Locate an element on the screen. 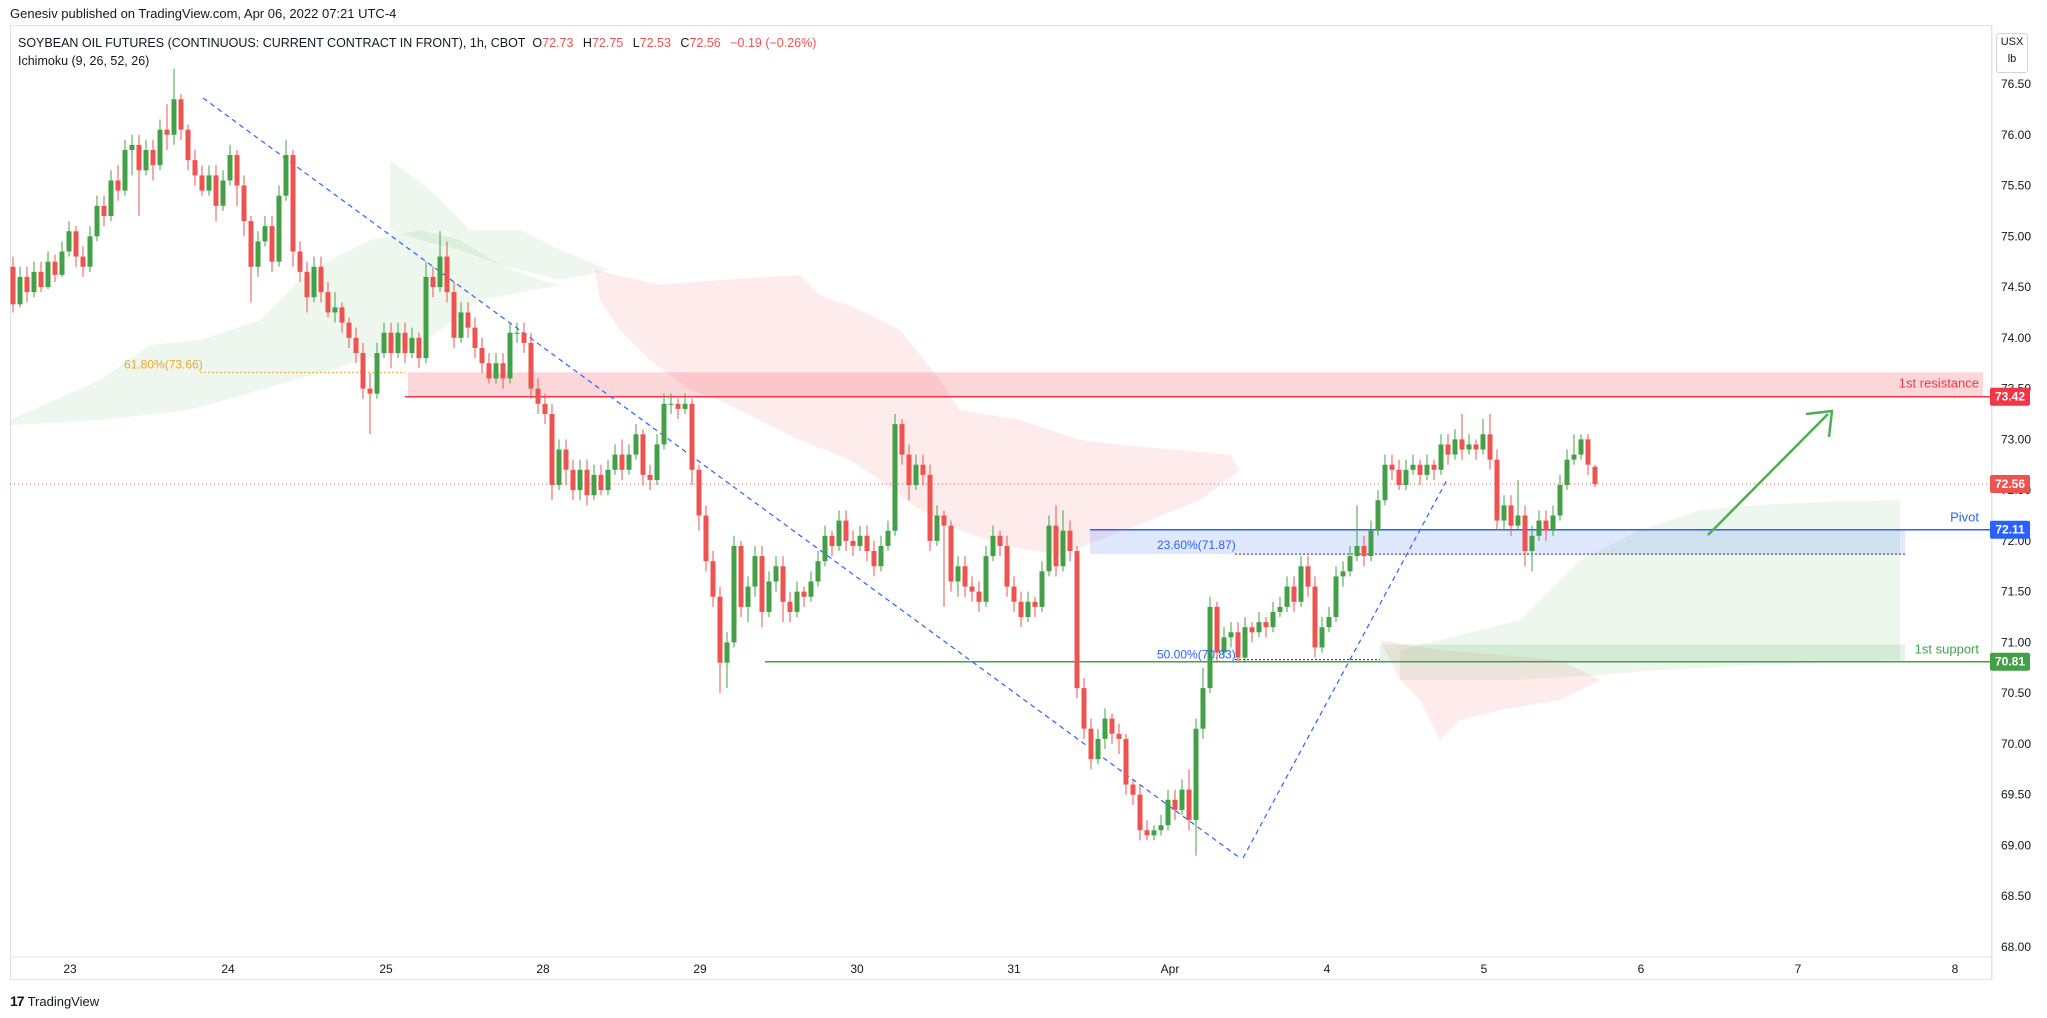  indicator-label: Ichimoku (9, 26, 52, 26) is located at coordinates (84, 61).